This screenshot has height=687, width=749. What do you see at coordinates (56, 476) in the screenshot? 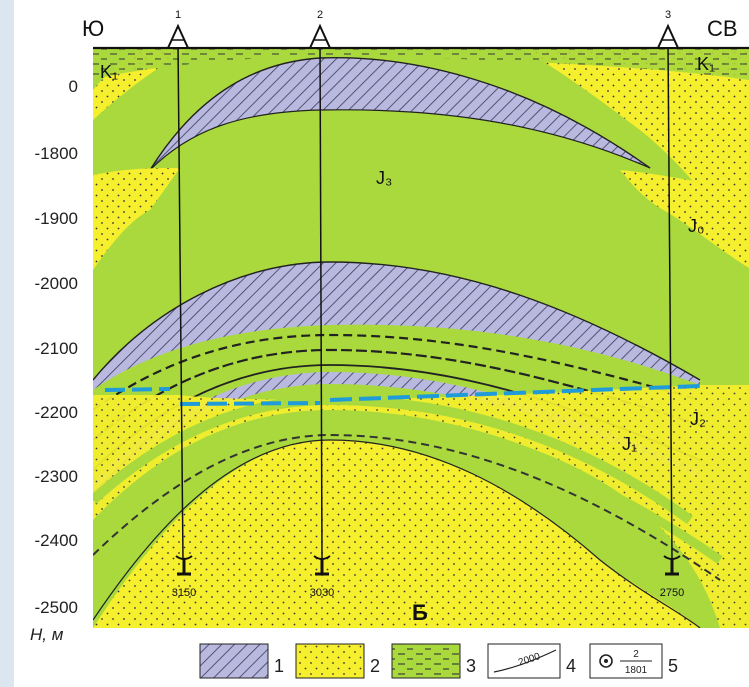
I see `y-tick-2300: -2300` at bounding box center [56, 476].